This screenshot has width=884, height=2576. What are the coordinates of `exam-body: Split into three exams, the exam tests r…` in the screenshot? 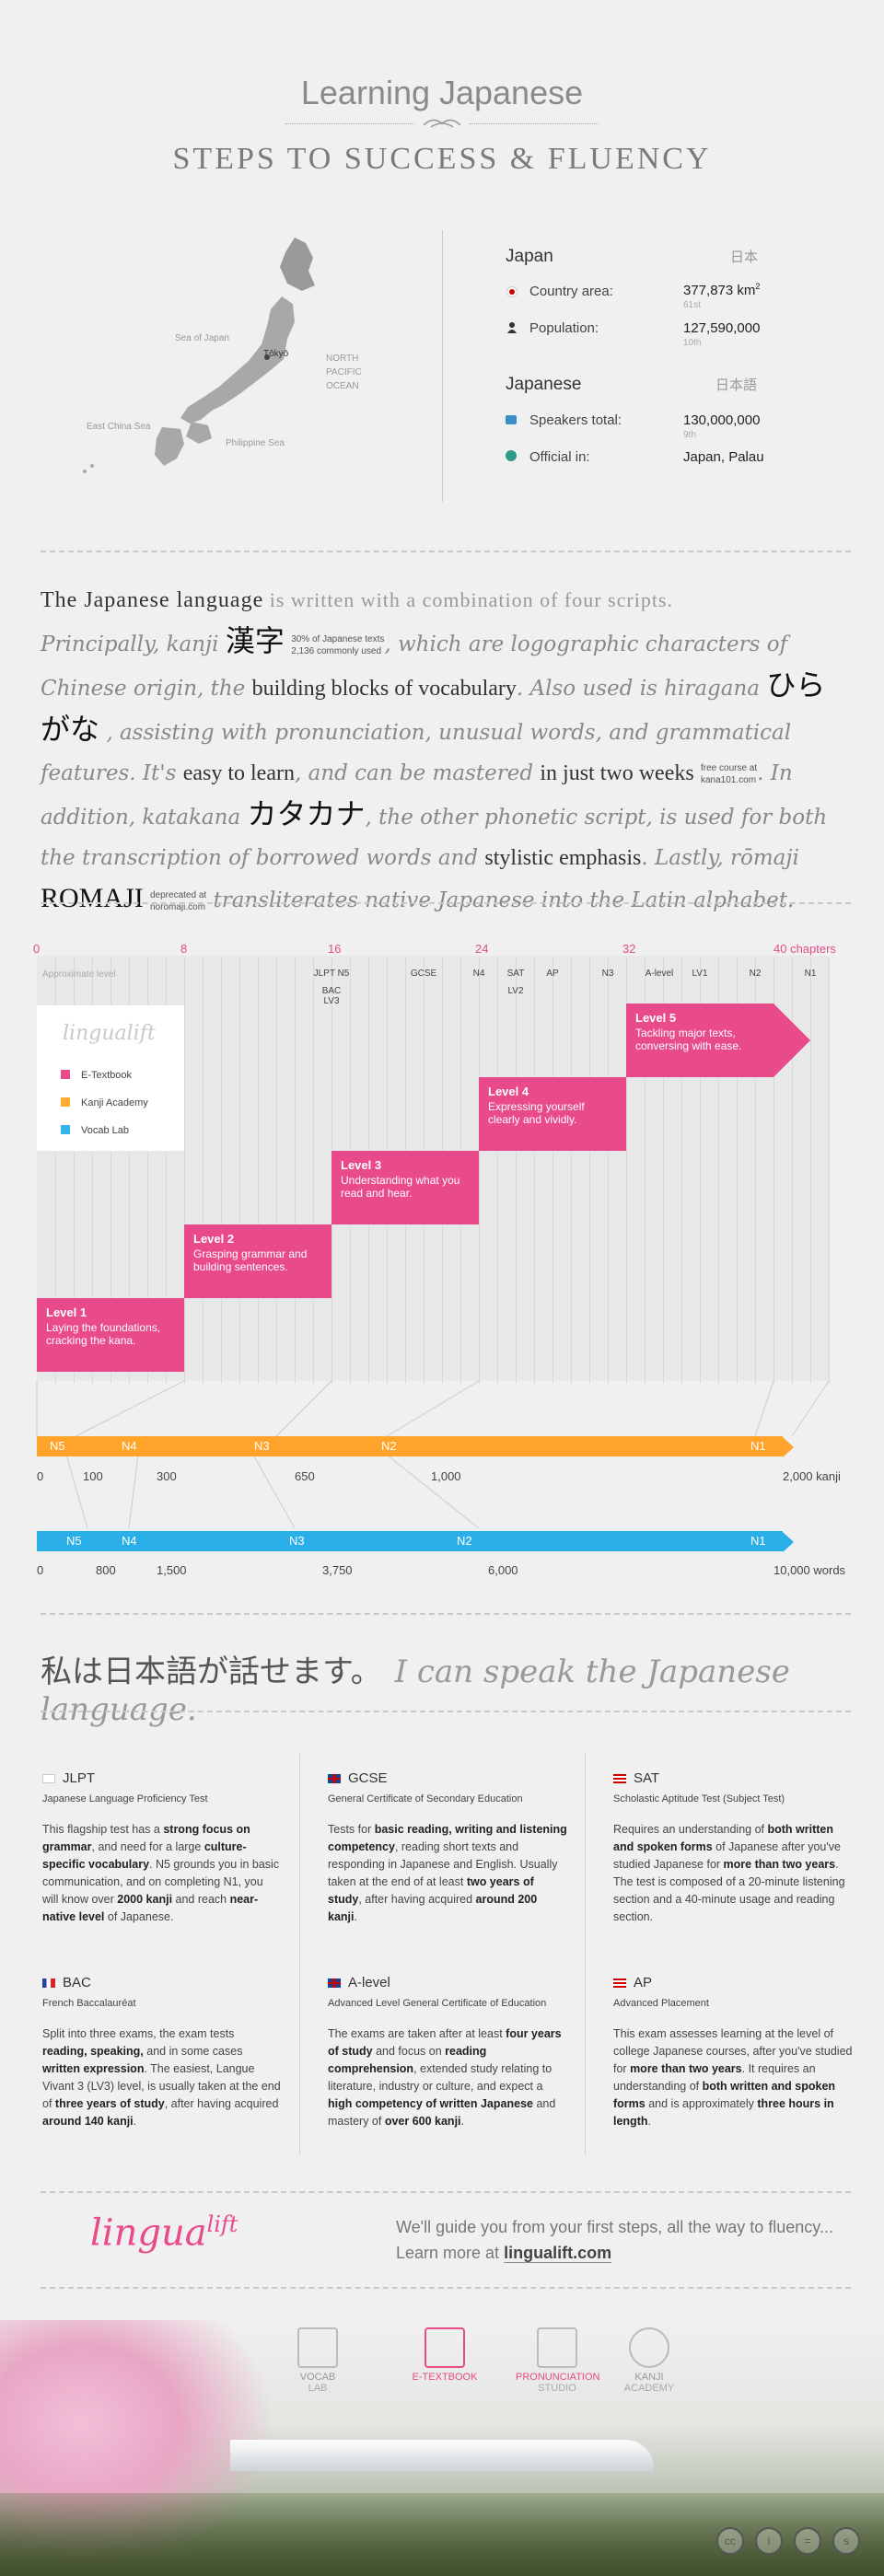 It's located at (161, 2077).